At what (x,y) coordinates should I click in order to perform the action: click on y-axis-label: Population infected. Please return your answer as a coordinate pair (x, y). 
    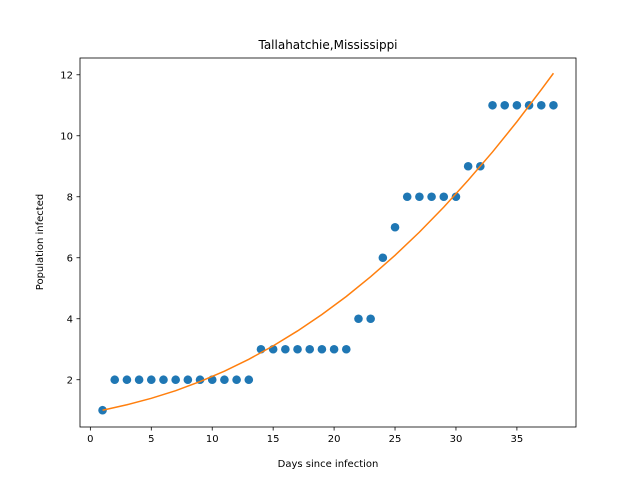
    Looking at the image, I should click on (40, 242).